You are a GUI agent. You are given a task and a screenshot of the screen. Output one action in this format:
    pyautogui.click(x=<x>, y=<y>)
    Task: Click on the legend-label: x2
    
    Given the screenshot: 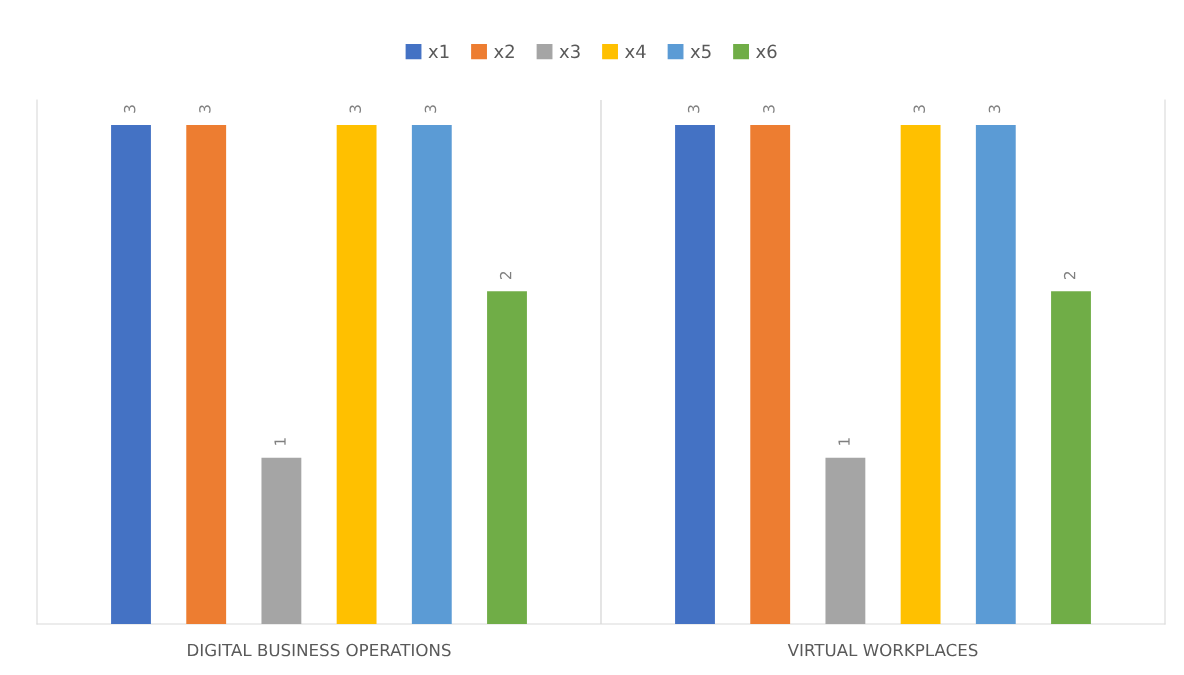 What is the action you would take?
    pyautogui.click(x=504, y=51)
    